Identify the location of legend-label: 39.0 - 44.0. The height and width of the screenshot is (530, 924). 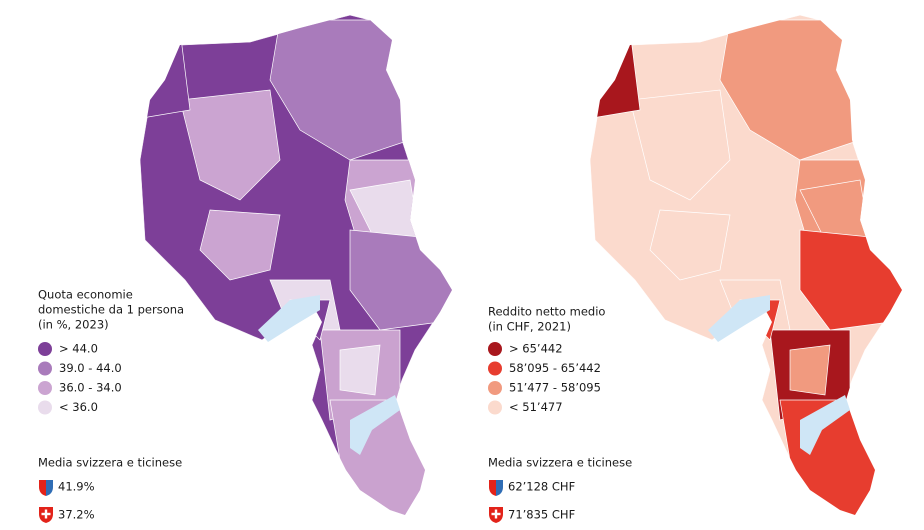
(90, 368).